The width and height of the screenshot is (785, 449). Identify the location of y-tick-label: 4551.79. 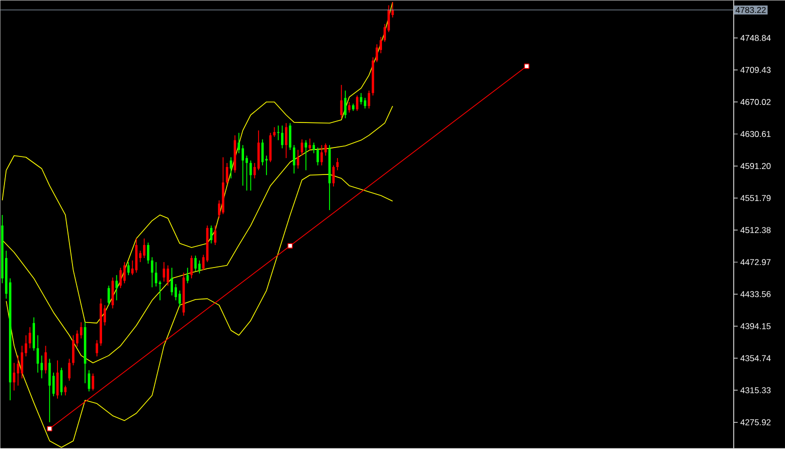
(755, 198).